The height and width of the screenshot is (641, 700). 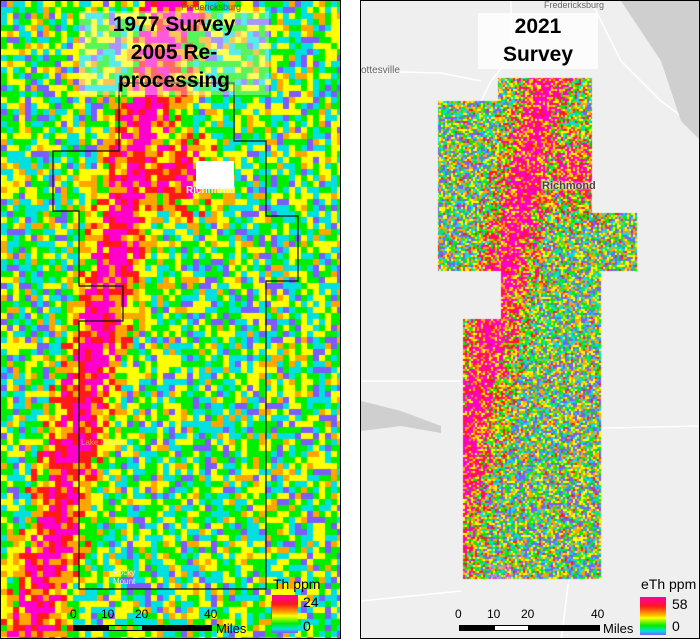 What do you see at coordinates (104, 442) in the screenshot?
I see `city-label-mid: Lake Gaston` at bounding box center [104, 442].